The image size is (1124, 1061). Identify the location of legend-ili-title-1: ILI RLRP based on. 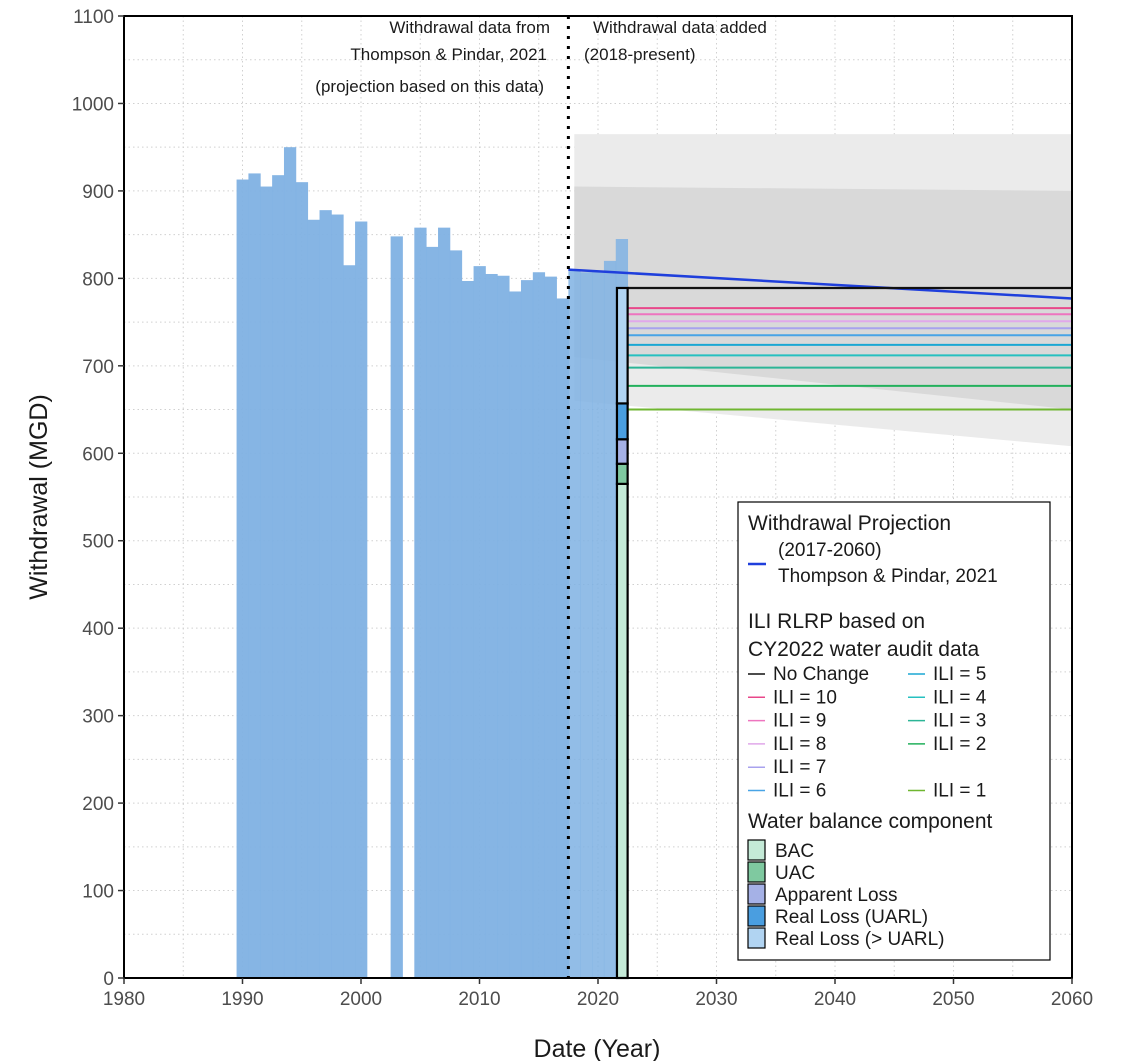
(836, 621).